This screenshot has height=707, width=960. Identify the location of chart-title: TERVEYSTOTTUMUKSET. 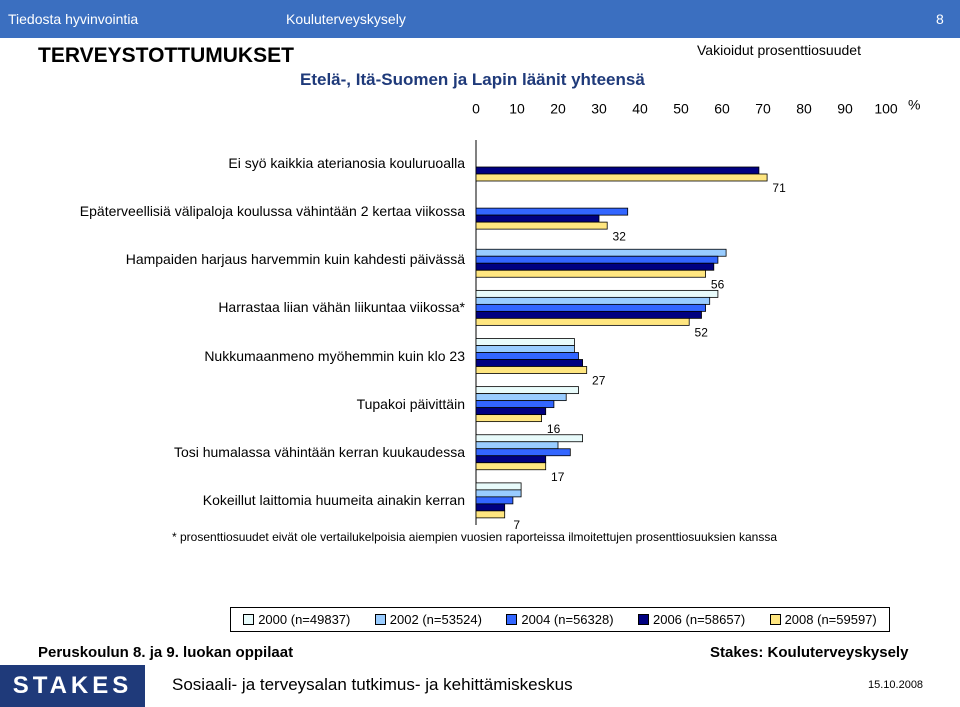
(166, 55).